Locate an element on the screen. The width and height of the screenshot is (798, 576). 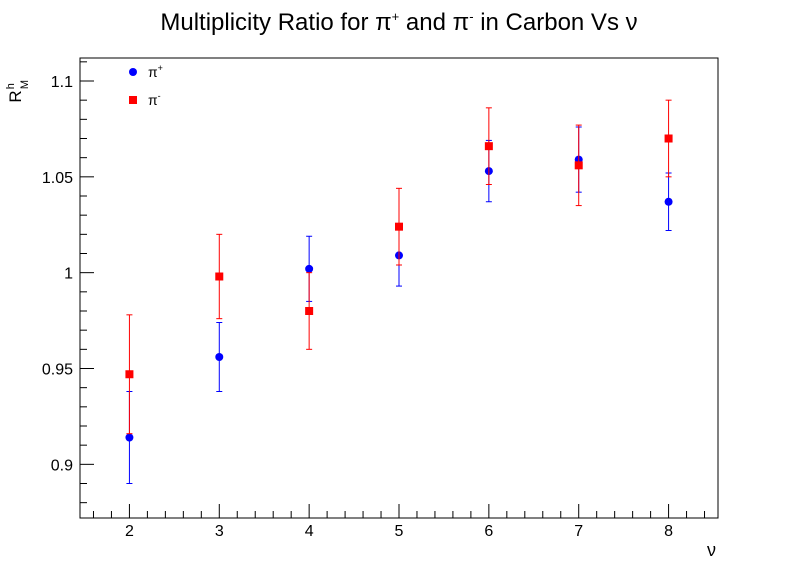
x-tick-label: 5 is located at coordinates (399, 531).